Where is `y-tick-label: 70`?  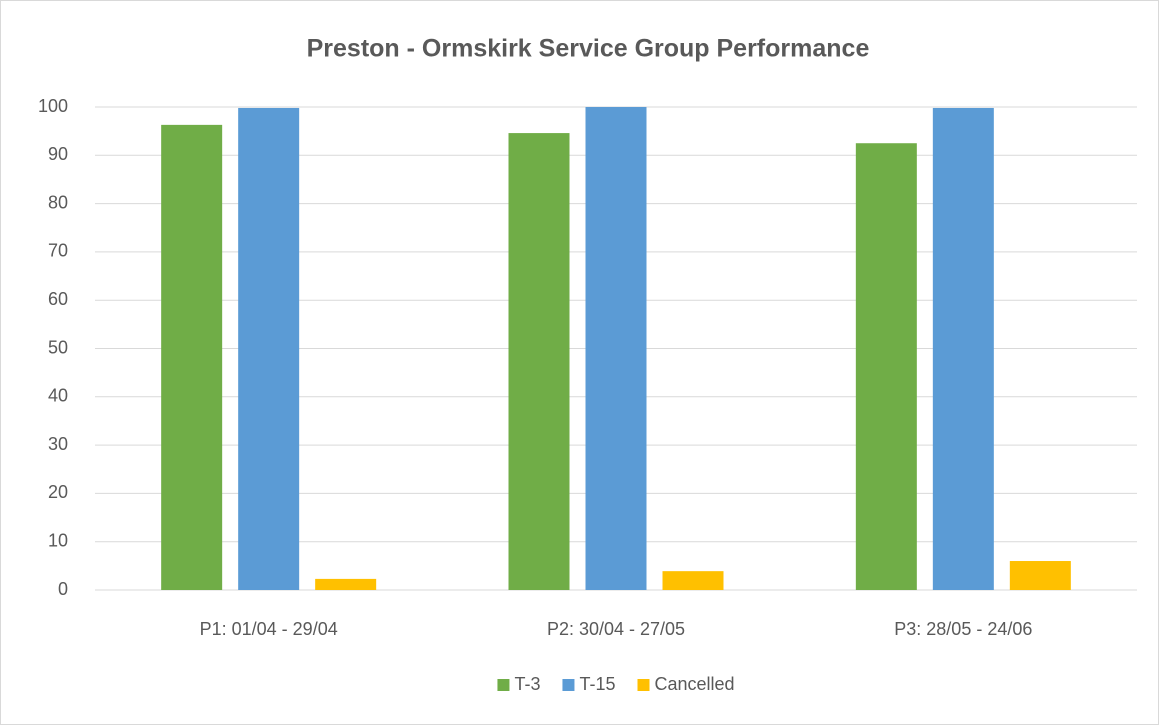 y-tick-label: 70 is located at coordinates (58, 251).